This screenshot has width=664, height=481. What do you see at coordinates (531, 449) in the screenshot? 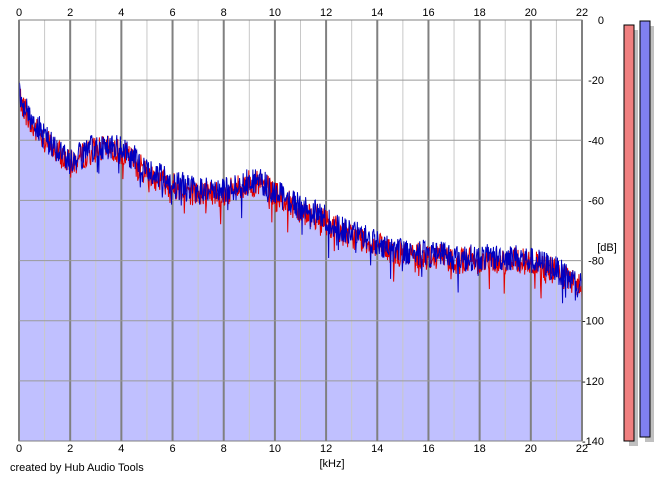
I see `x-tick-label-bottom: 20` at bounding box center [531, 449].